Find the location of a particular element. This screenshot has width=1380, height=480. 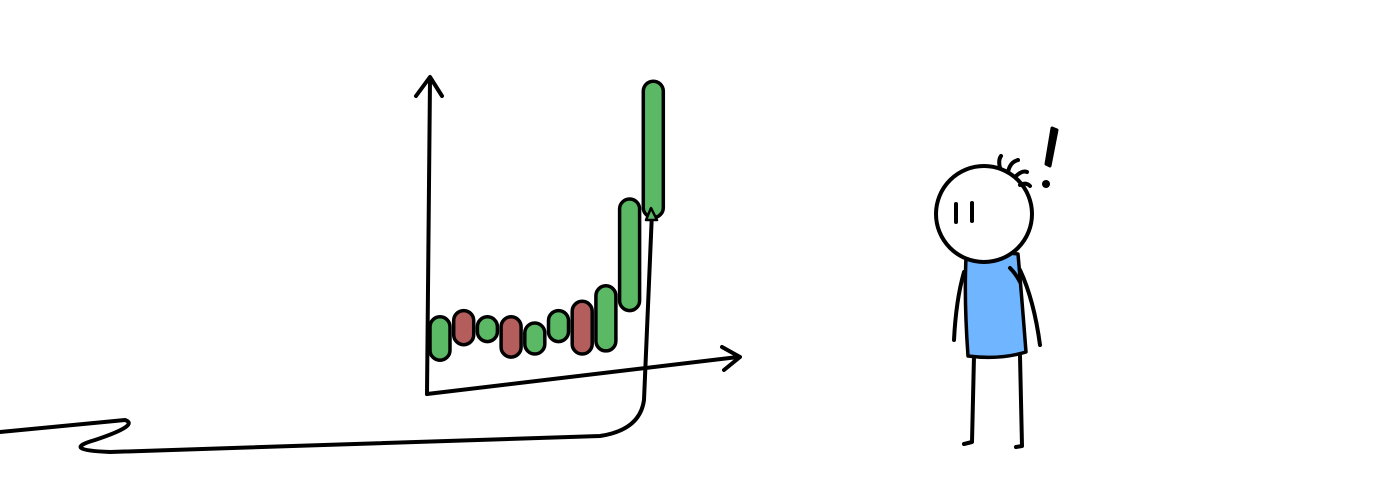

candle-9-up is located at coordinates (629, 255).